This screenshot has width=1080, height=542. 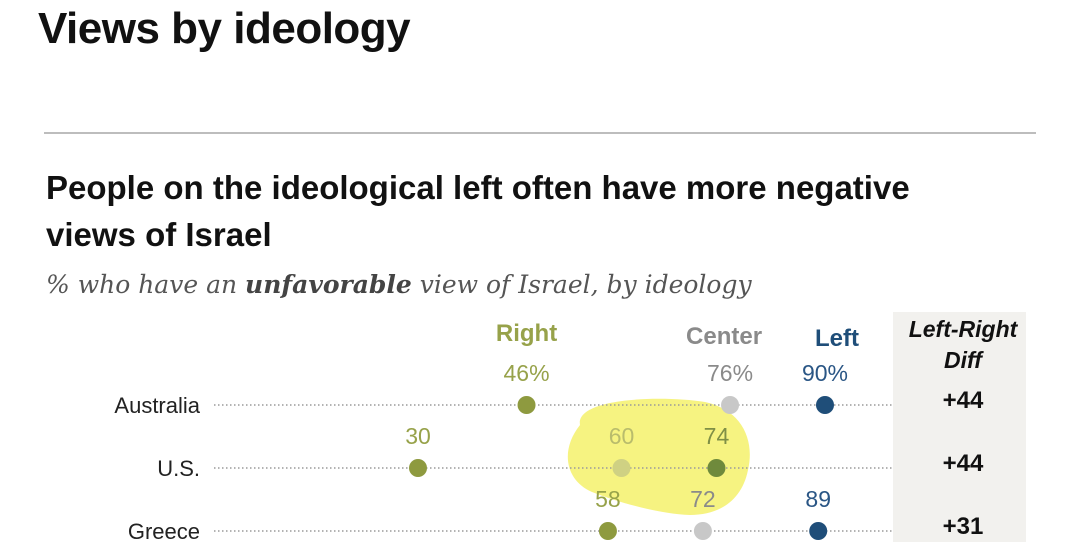 What do you see at coordinates (825, 373) in the screenshot?
I see `value-label-left: 90%` at bounding box center [825, 373].